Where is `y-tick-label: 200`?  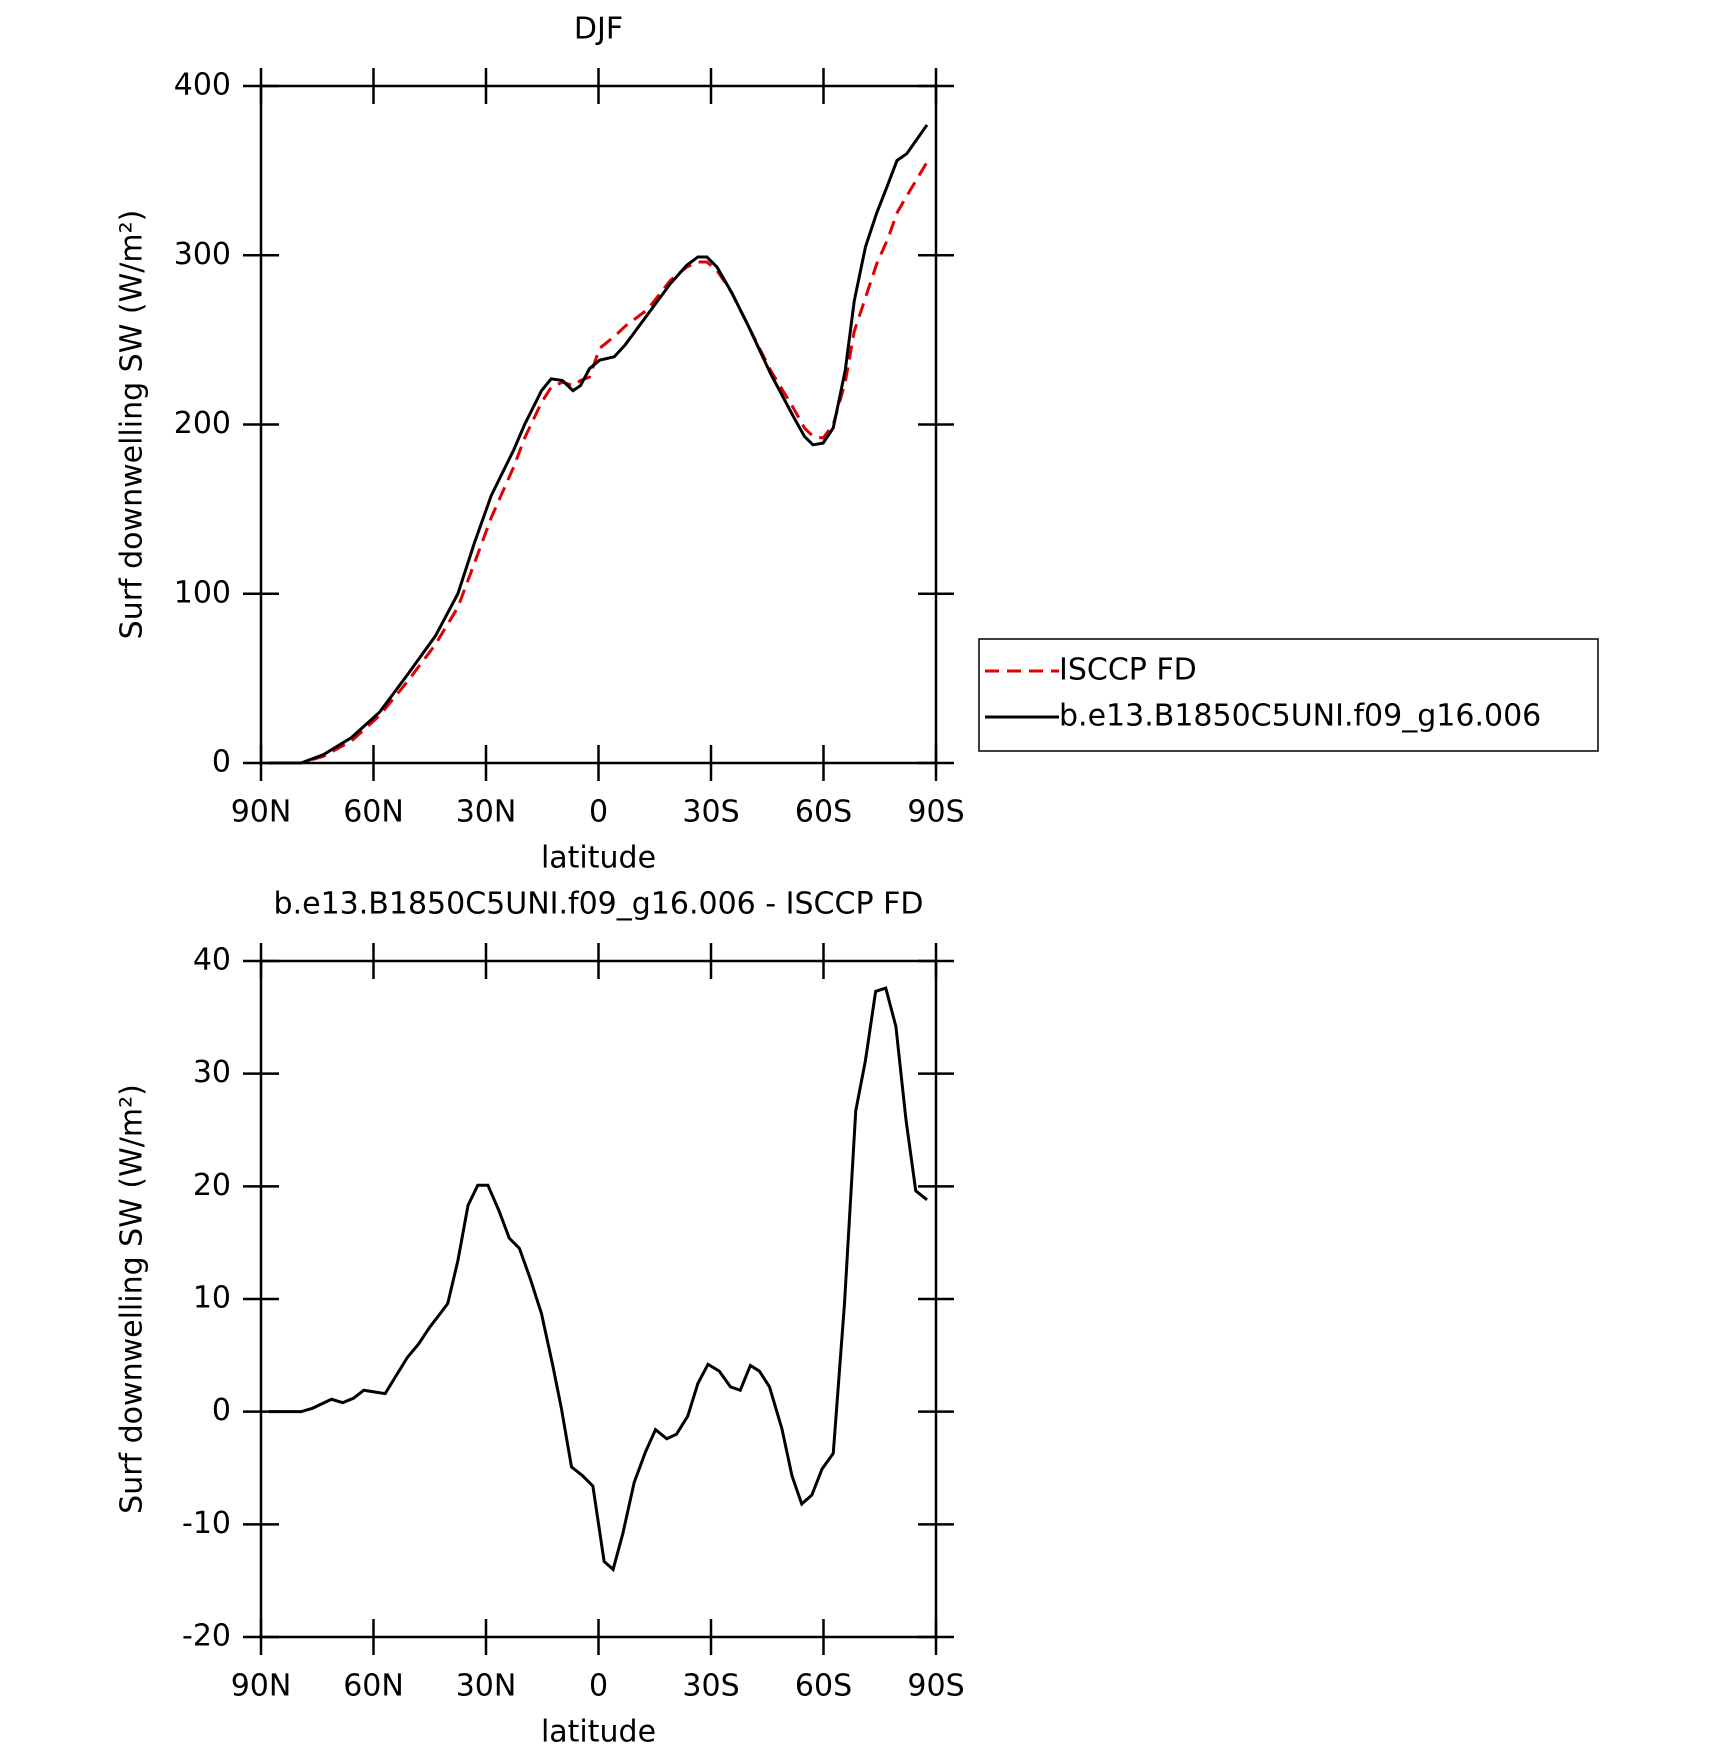 y-tick-label: 200 is located at coordinates (202, 423).